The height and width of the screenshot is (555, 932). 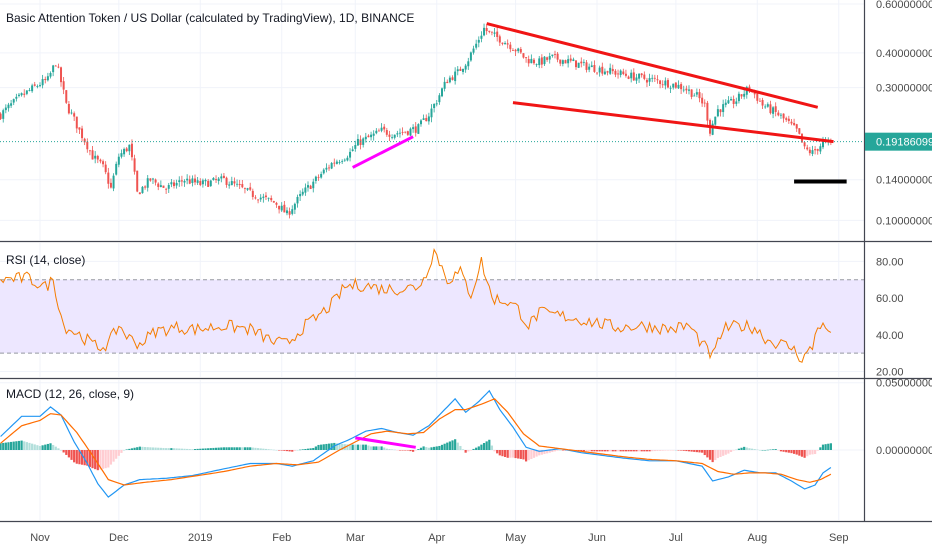 What do you see at coordinates (652, 65) in the screenshot?
I see `wedge-top-trendline` at bounding box center [652, 65].